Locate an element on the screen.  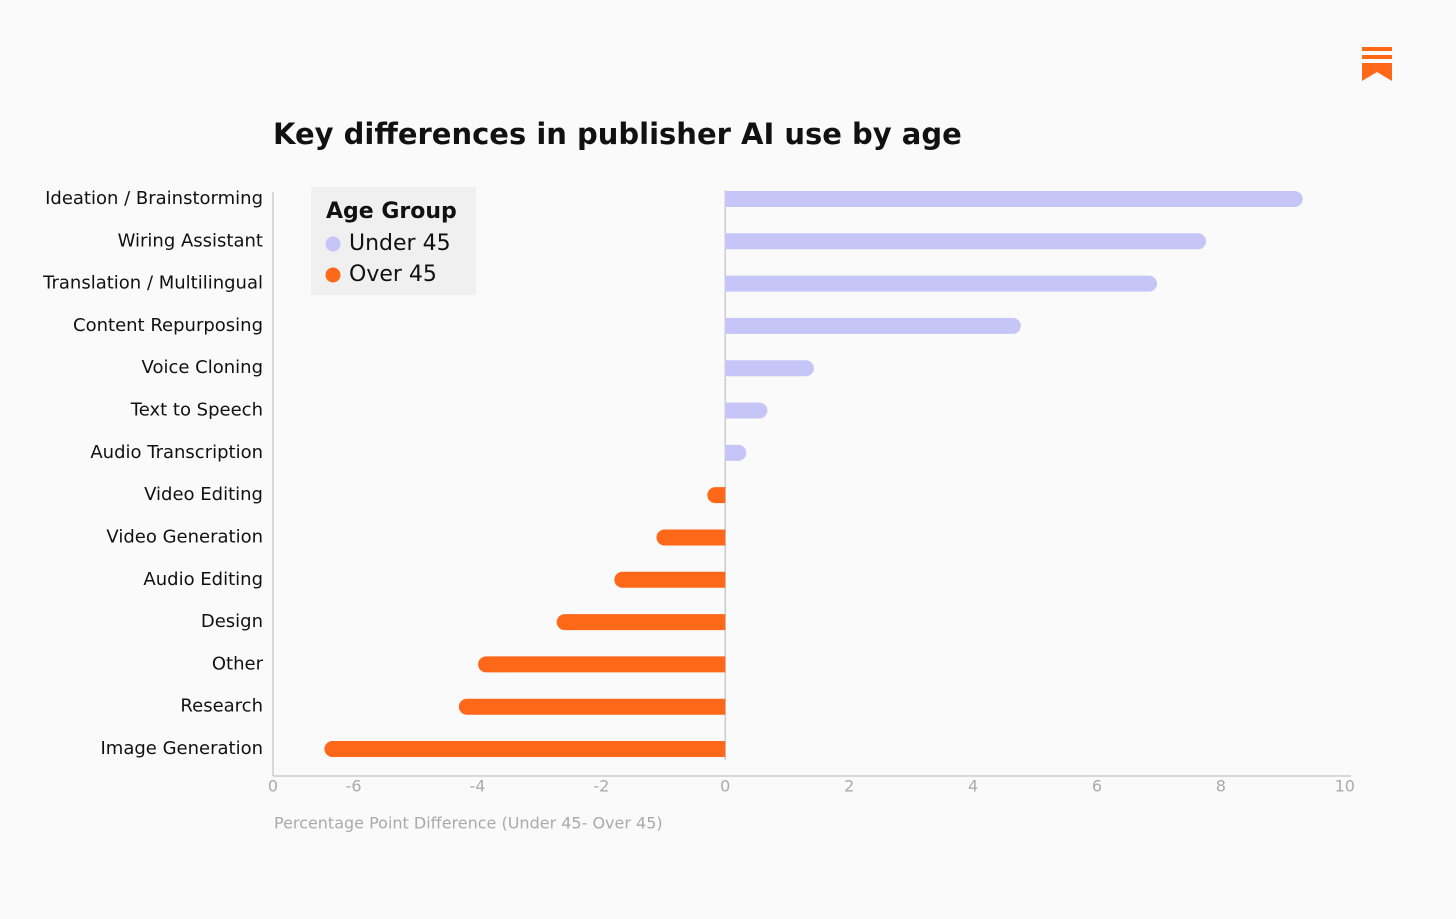
y-tick-label: Research is located at coordinates (221, 706).